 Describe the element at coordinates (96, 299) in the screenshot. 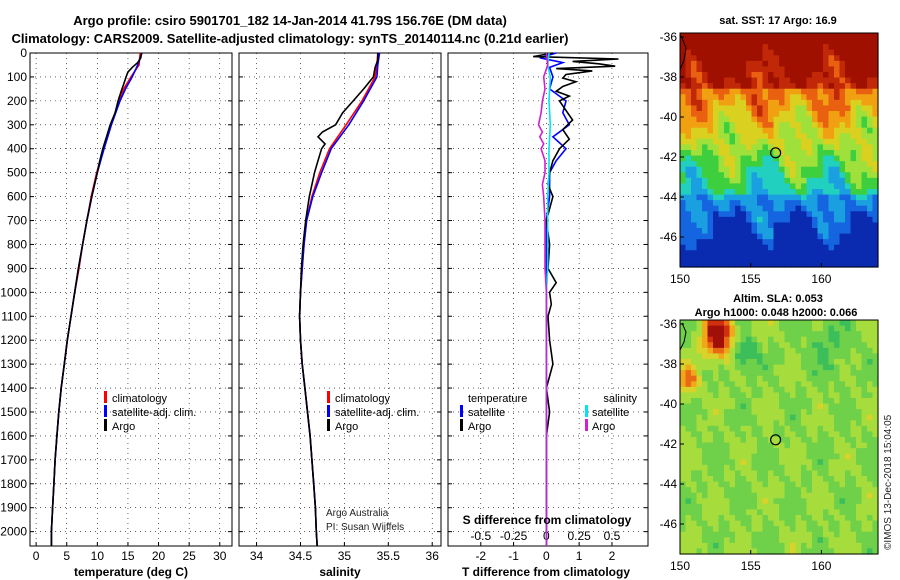

I see `series-line-argo` at that location.